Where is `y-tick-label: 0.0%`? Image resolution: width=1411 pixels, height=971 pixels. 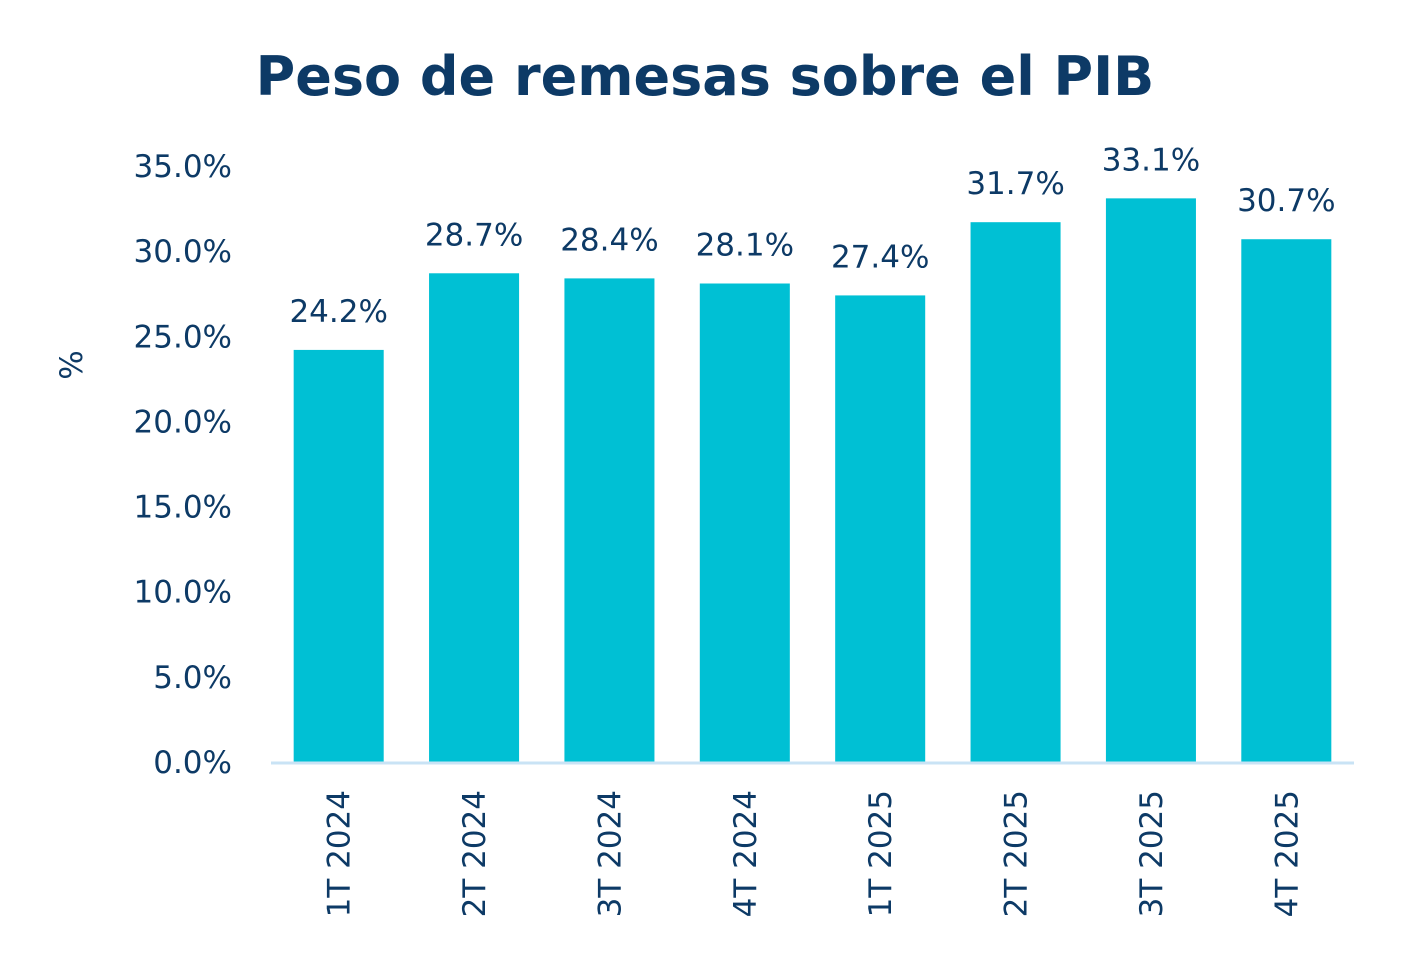 y-tick-label: 0.0% is located at coordinates (192, 763).